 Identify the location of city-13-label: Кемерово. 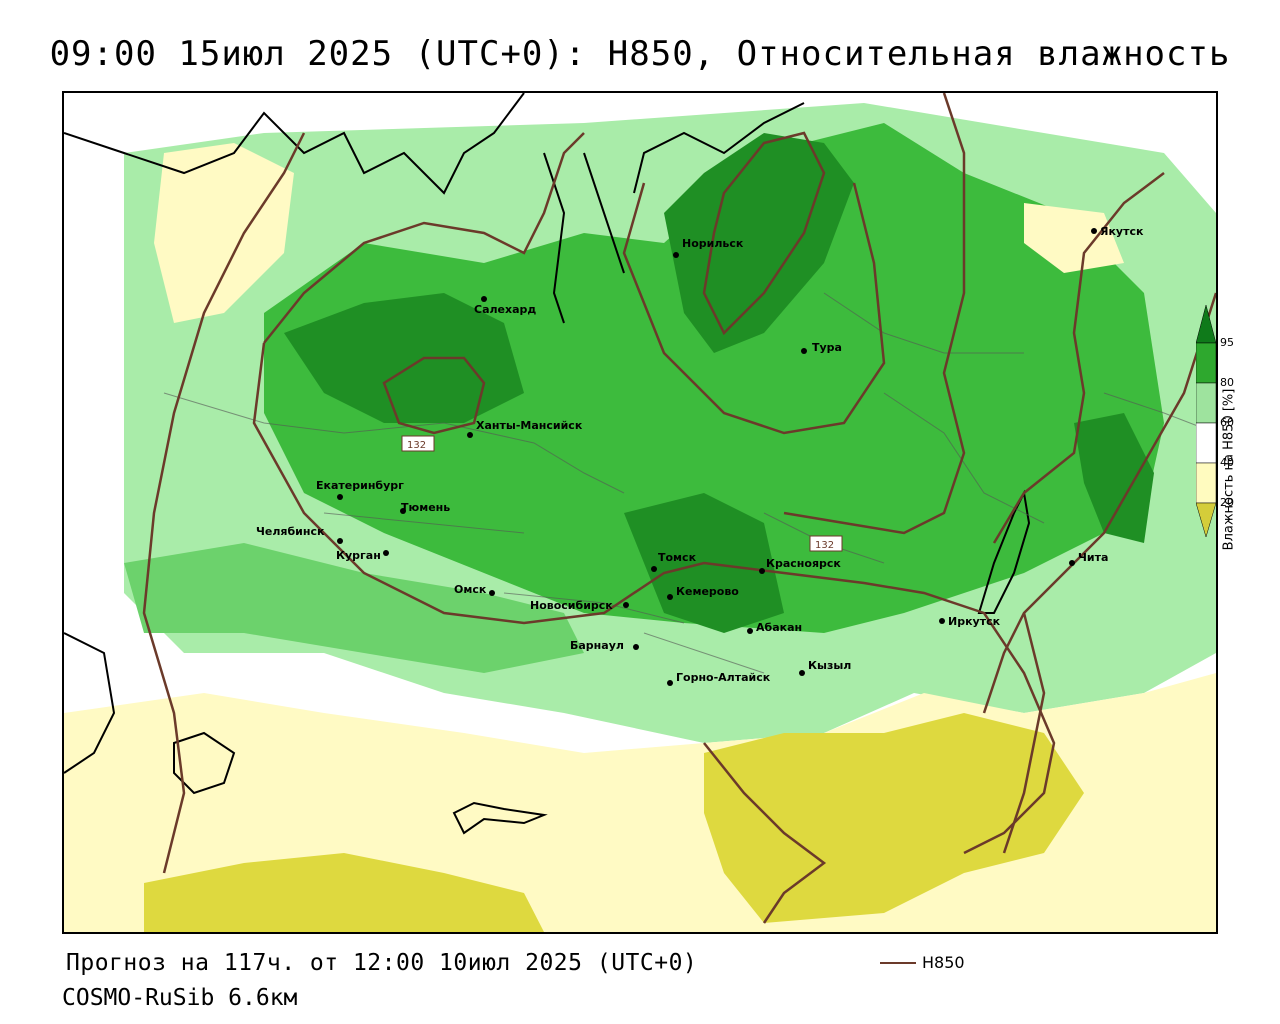
(707, 591).